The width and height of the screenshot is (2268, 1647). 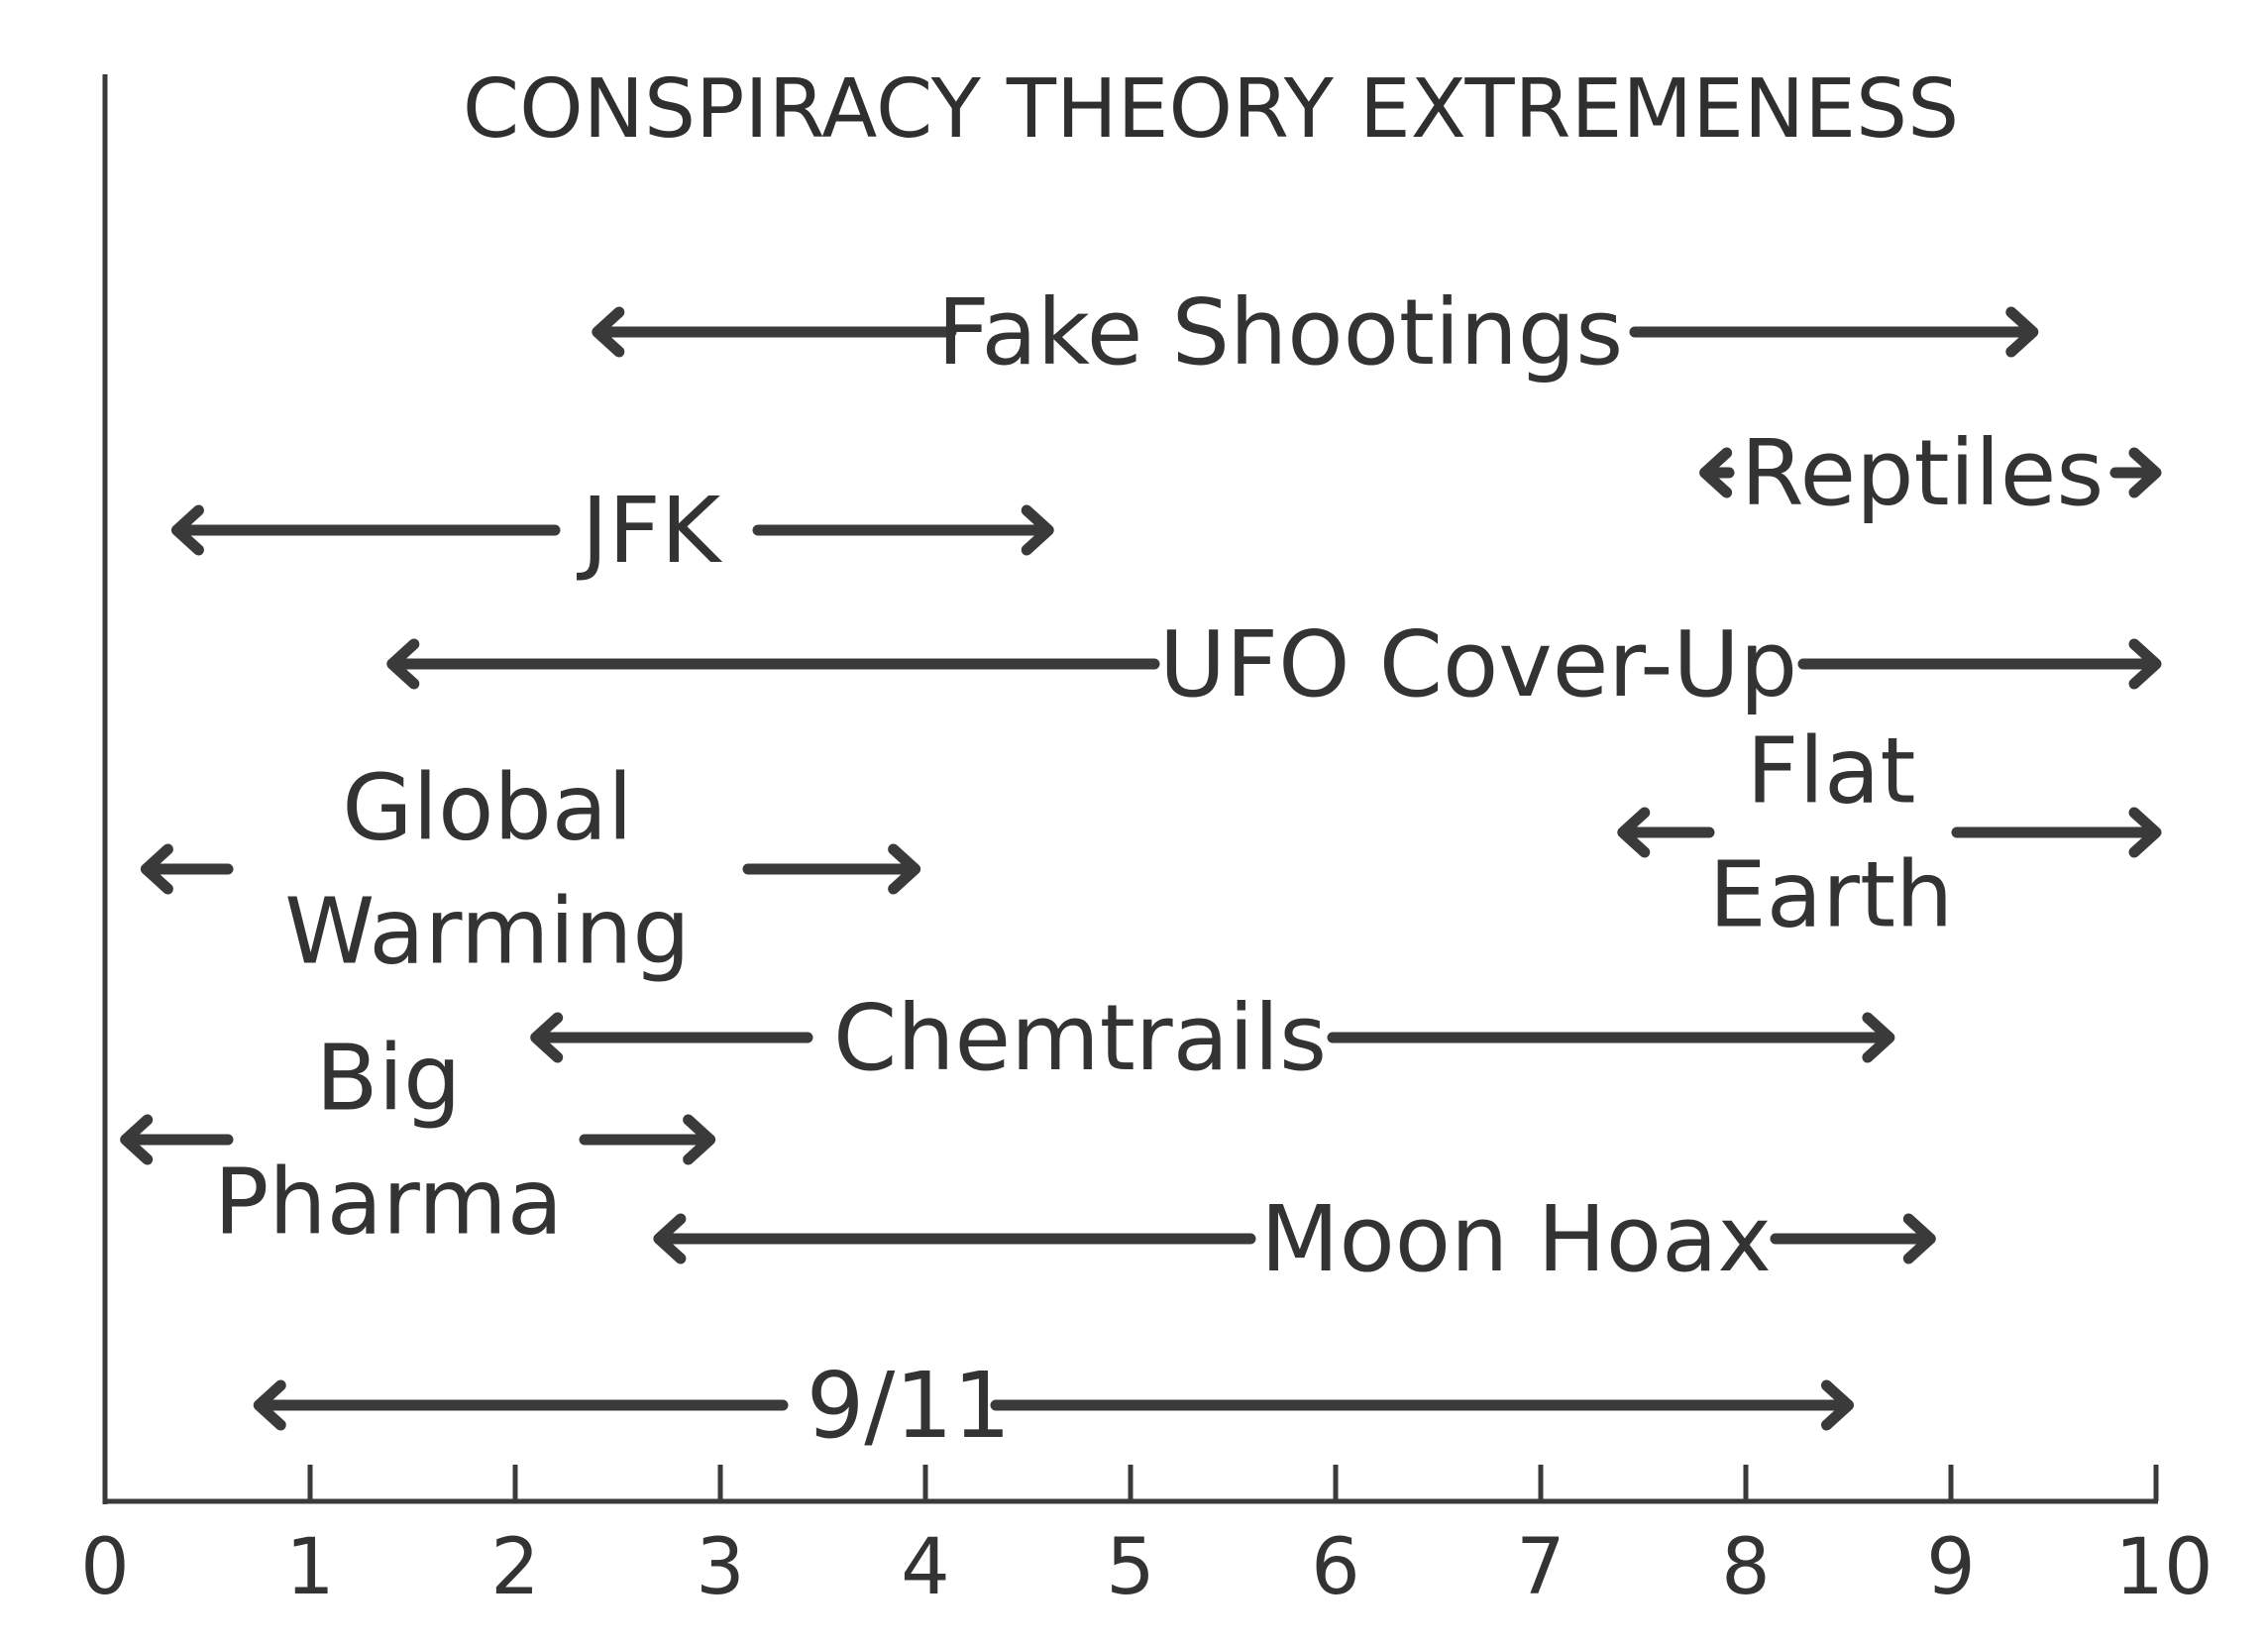 What do you see at coordinates (1130, 1568) in the screenshot?
I see `x-tick-label-5: 5` at bounding box center [1130, 1568].